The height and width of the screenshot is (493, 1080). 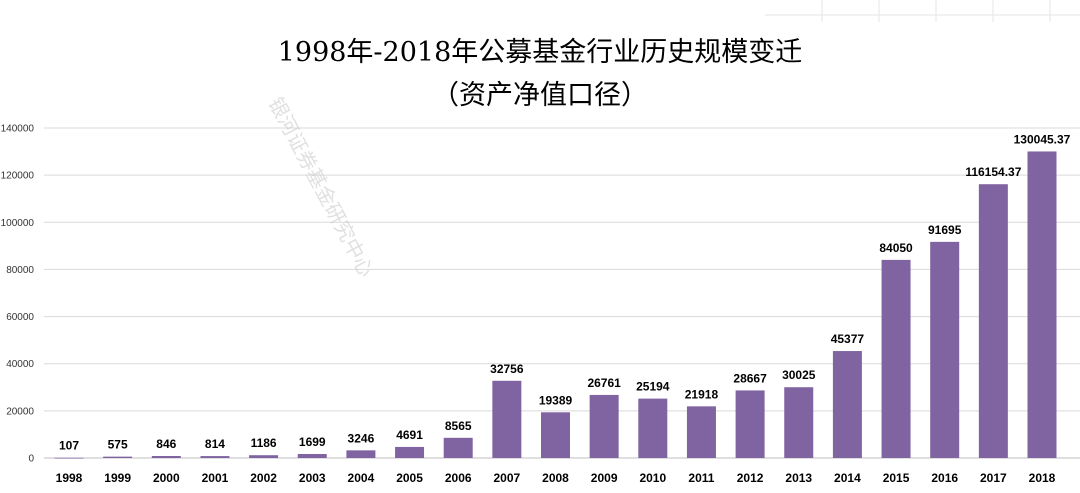 I want to click on background-grid-lines, so click(x=922, y=11).